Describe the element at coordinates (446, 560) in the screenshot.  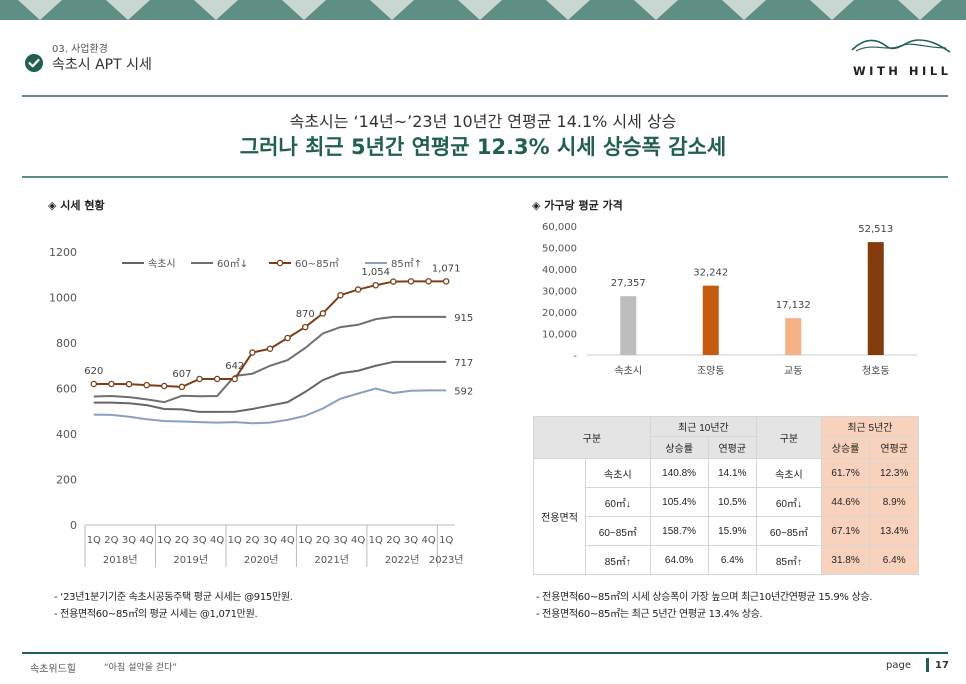
I see `x-year-label: 2023년` at that location.